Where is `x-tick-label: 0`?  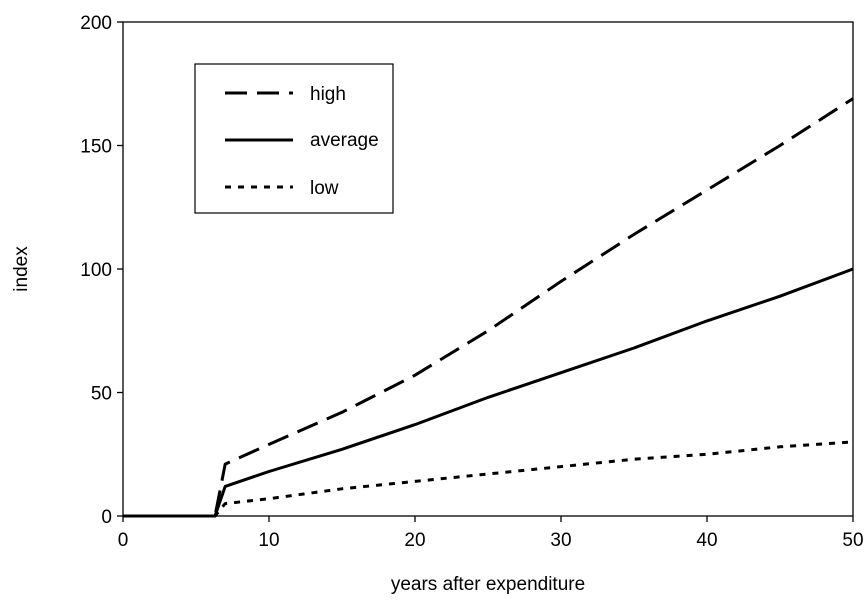 x-tick-label: 0 is located at coordinates (123, 540).